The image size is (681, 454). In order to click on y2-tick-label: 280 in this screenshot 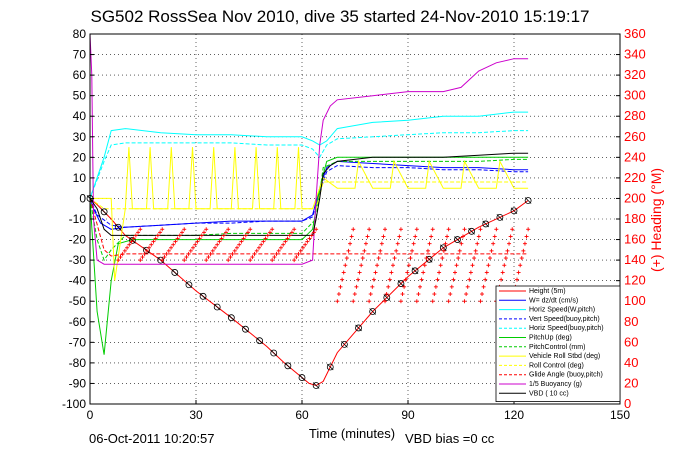, I will do `click(635, 115)`.